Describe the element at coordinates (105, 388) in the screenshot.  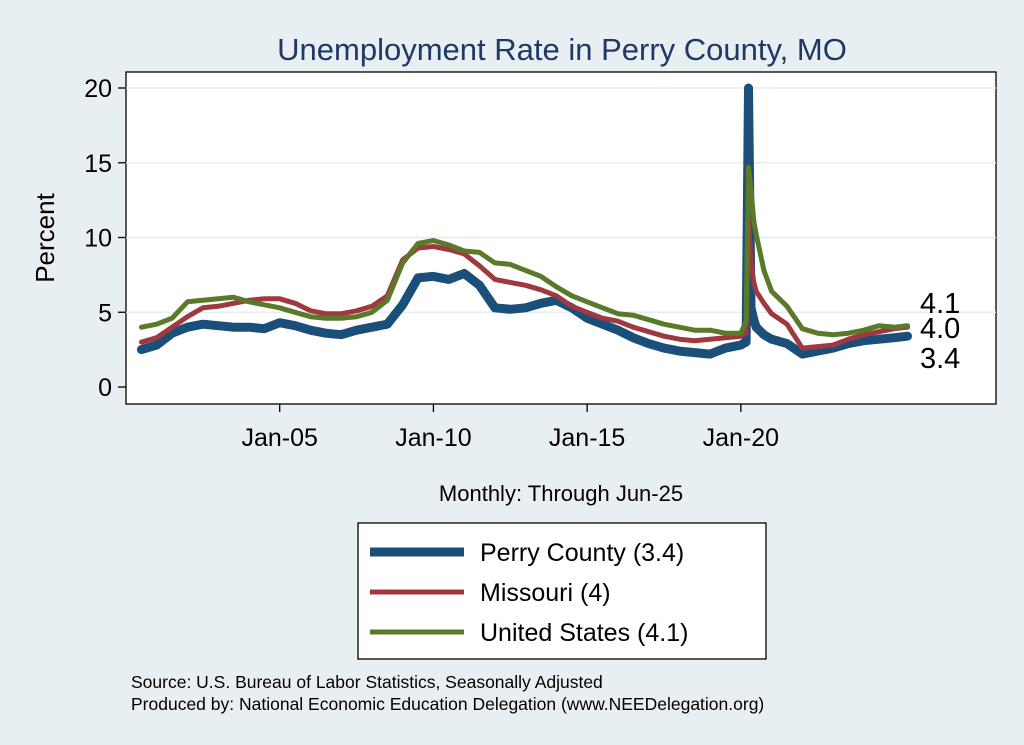
I see `y-tick-label-0: 0` at that location.